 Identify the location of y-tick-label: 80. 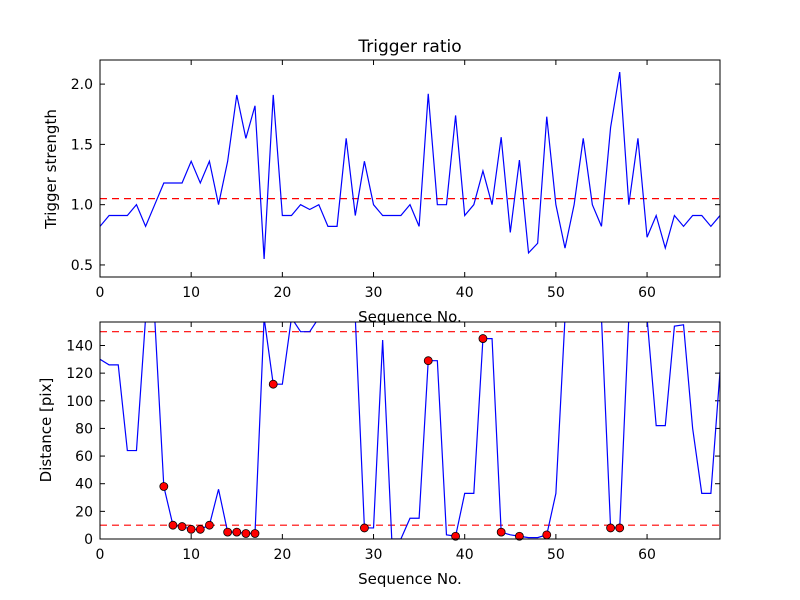
(84, 429).